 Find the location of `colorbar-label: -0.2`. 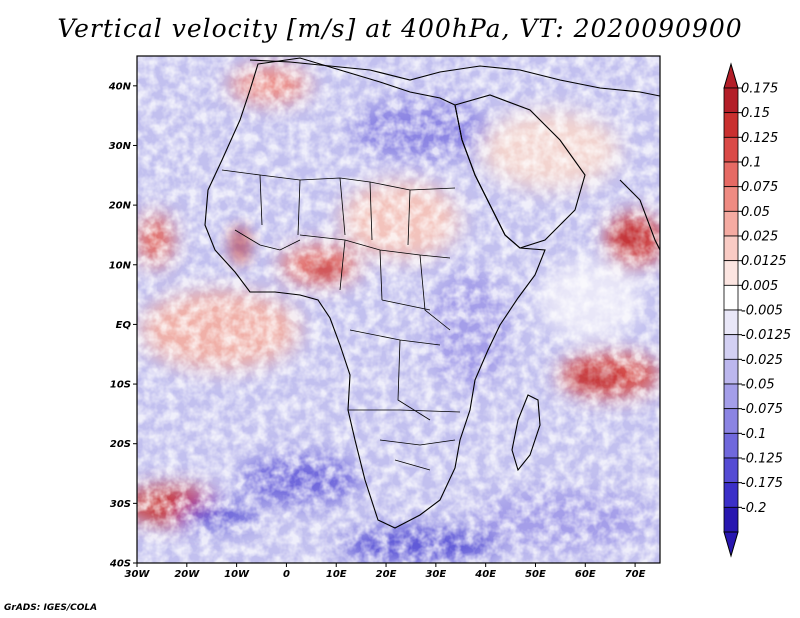

colorbar-label: -0.2 is located at coordinates (753, 508).